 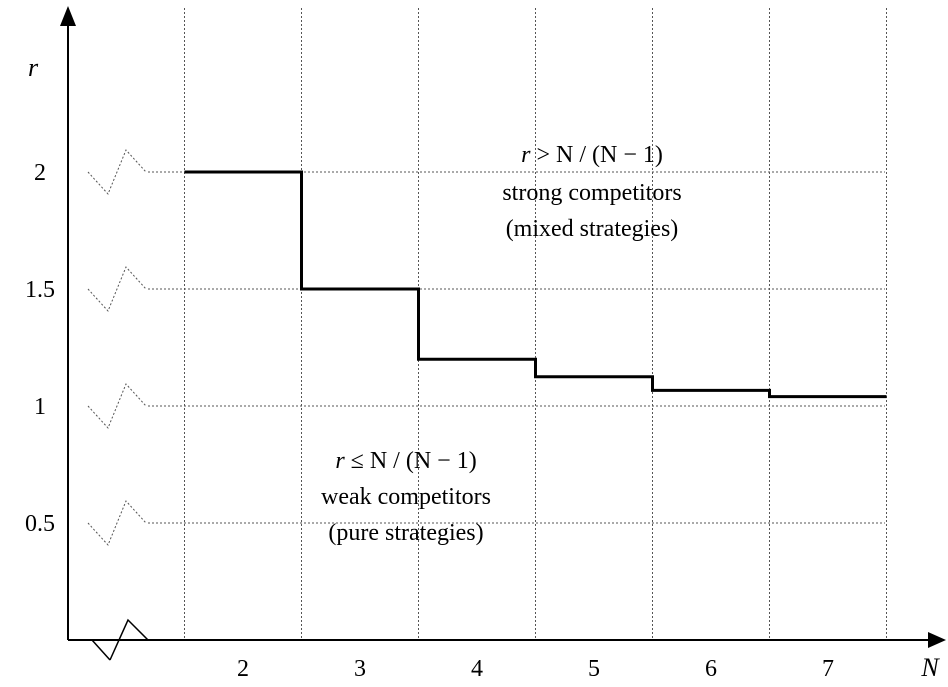 I want to click on annotation-upper-line2: strong competitors, so click(x=591, y=193).